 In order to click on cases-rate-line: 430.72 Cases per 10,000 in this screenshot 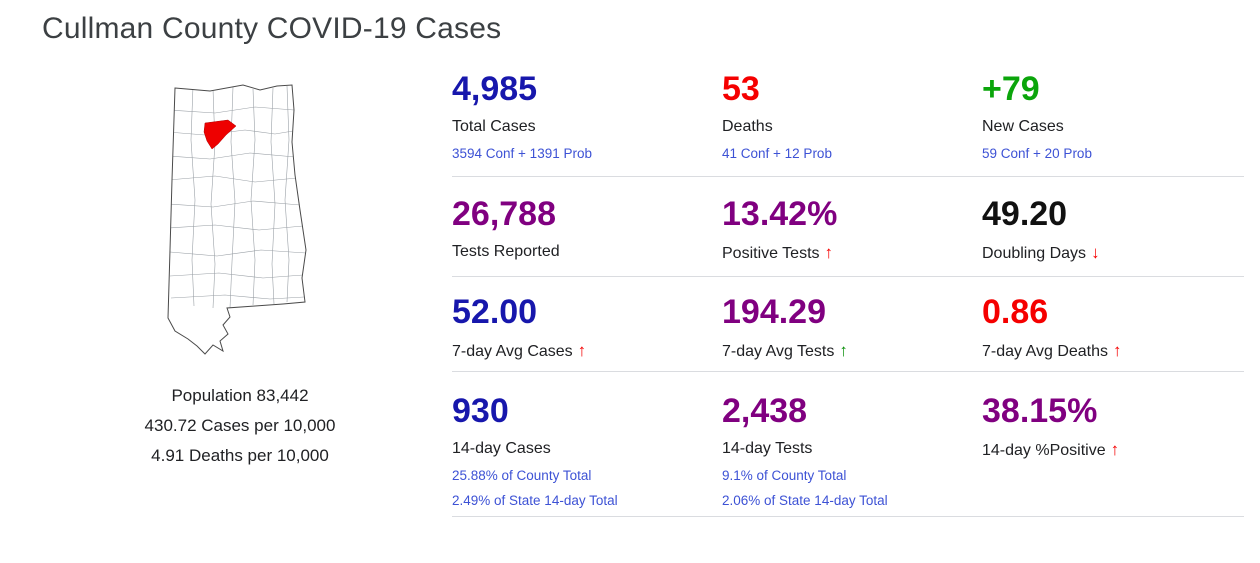, I will do `click(240, 425)`.